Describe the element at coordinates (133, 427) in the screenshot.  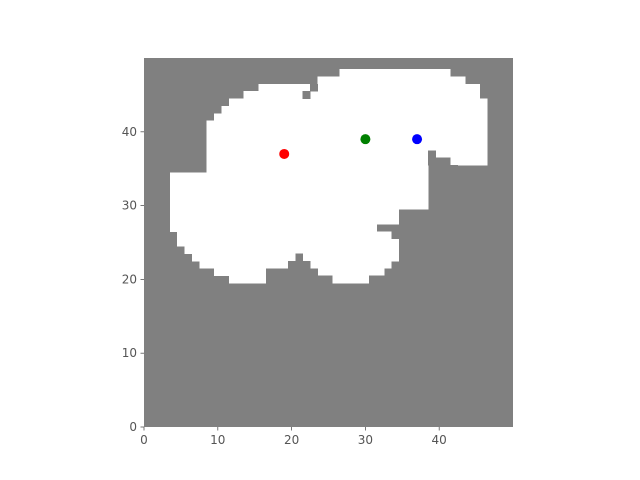
I see `y-tick-label: 0` at that location.